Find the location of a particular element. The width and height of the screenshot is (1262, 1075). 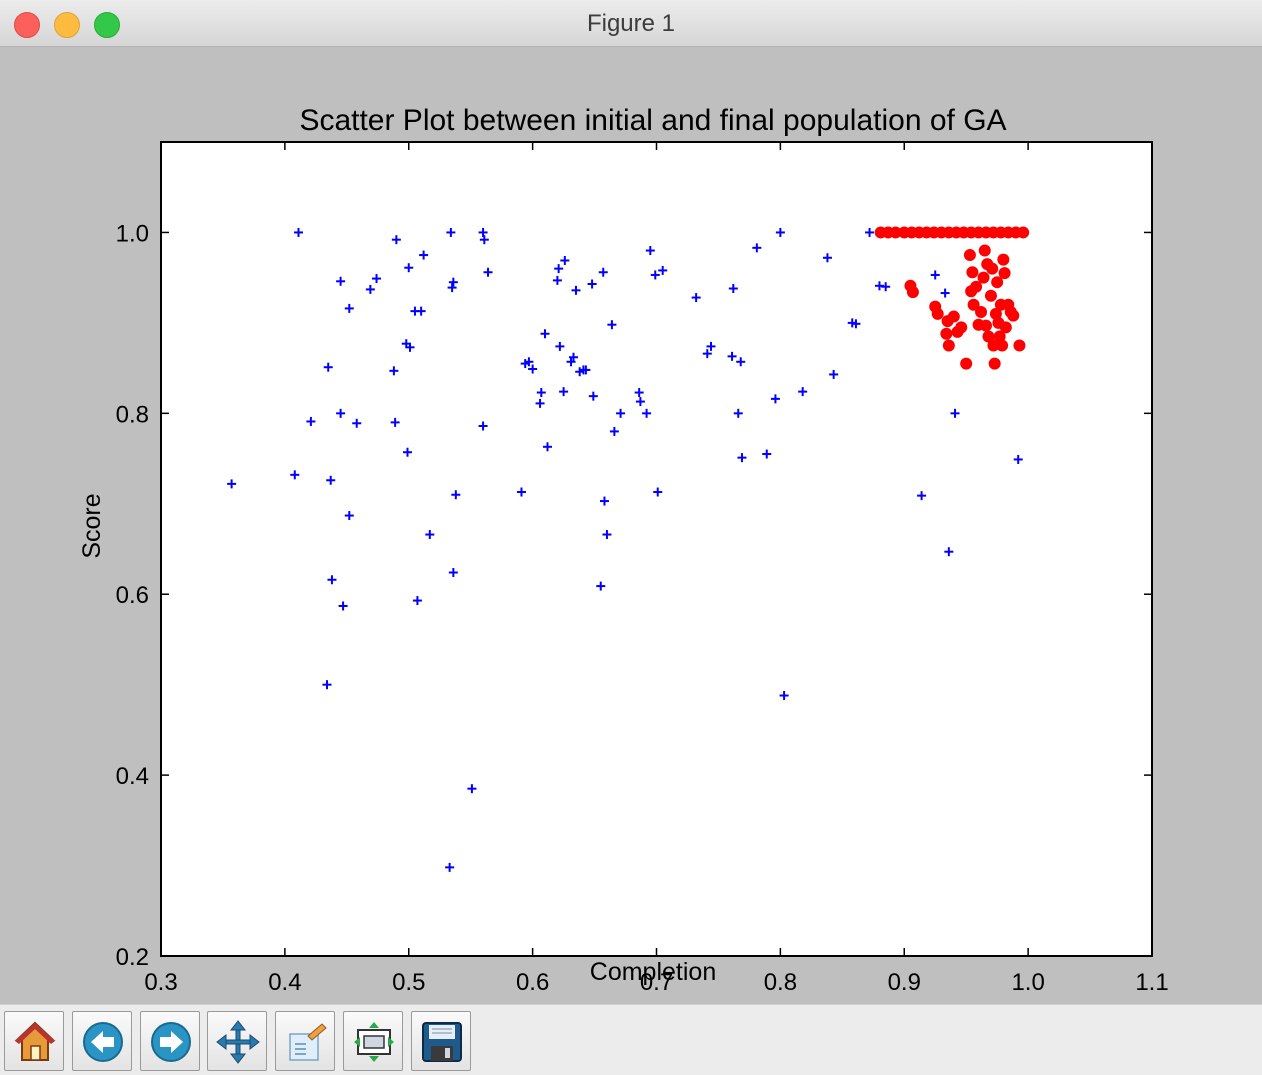

pan-button is located at coordinates (237, 1041).